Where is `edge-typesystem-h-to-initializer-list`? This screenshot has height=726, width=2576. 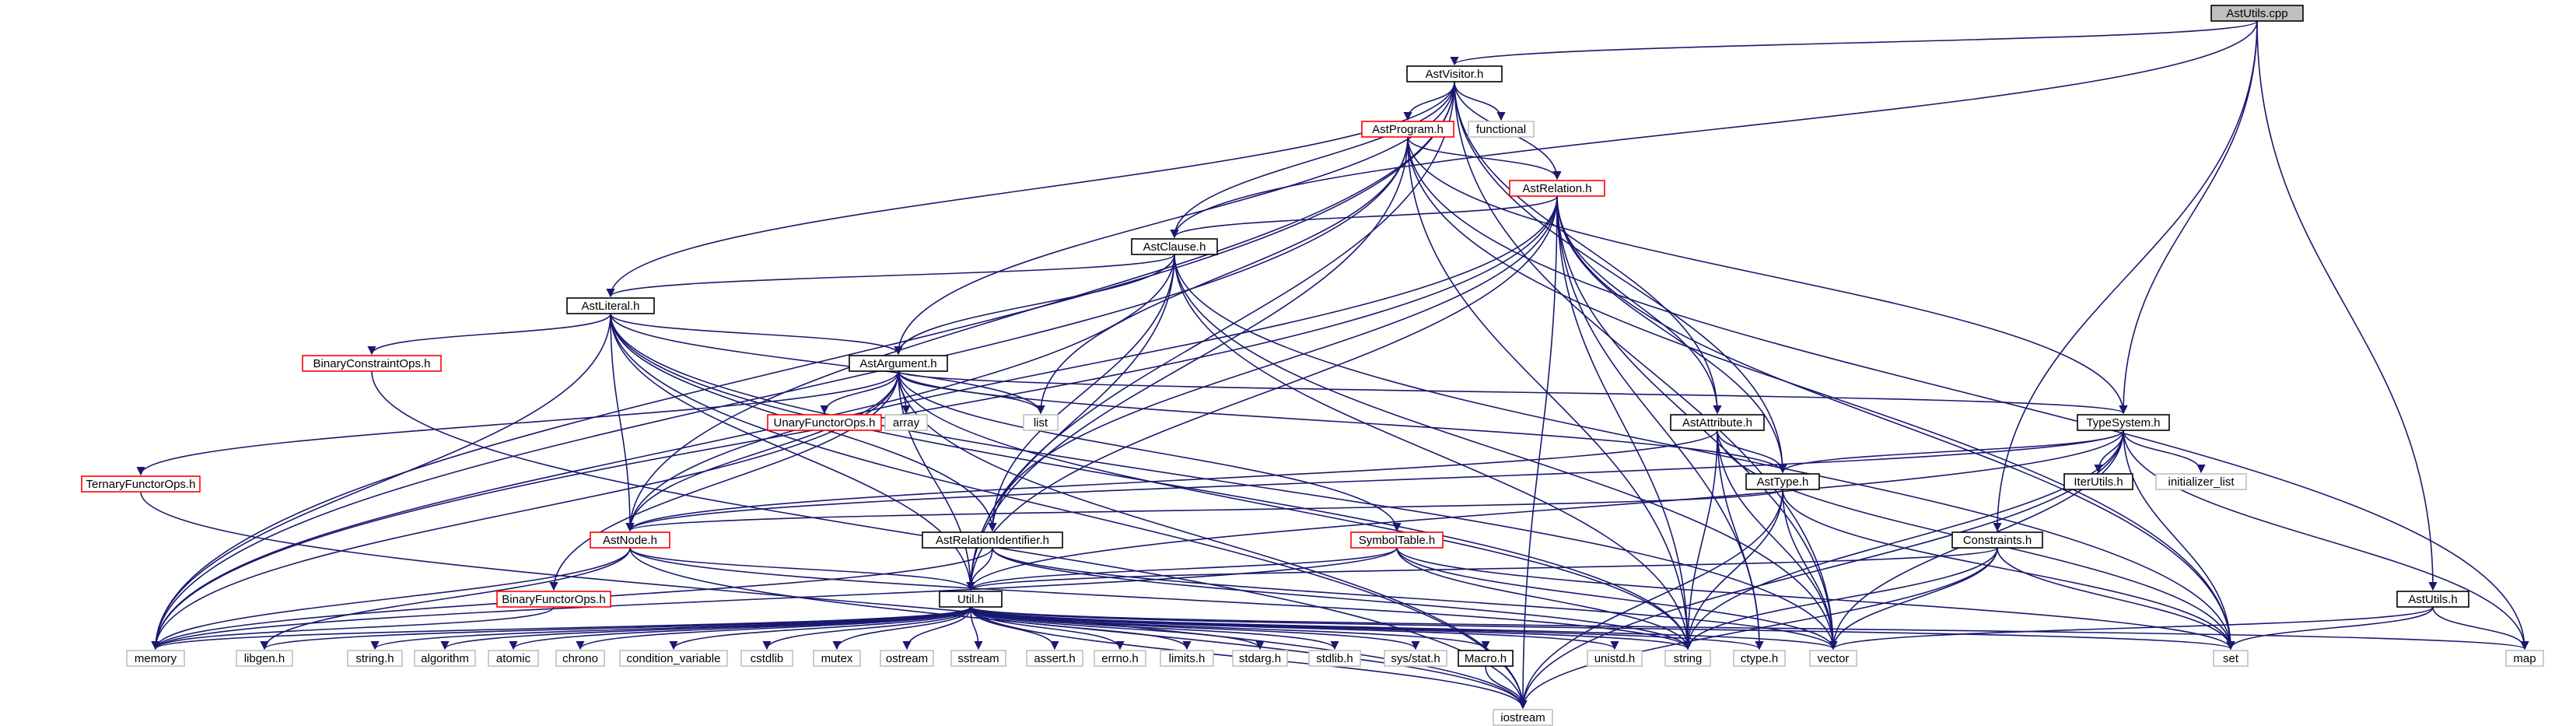
edge-typesystem-h-to-initializer-list is located at coordinates (2164, 452).